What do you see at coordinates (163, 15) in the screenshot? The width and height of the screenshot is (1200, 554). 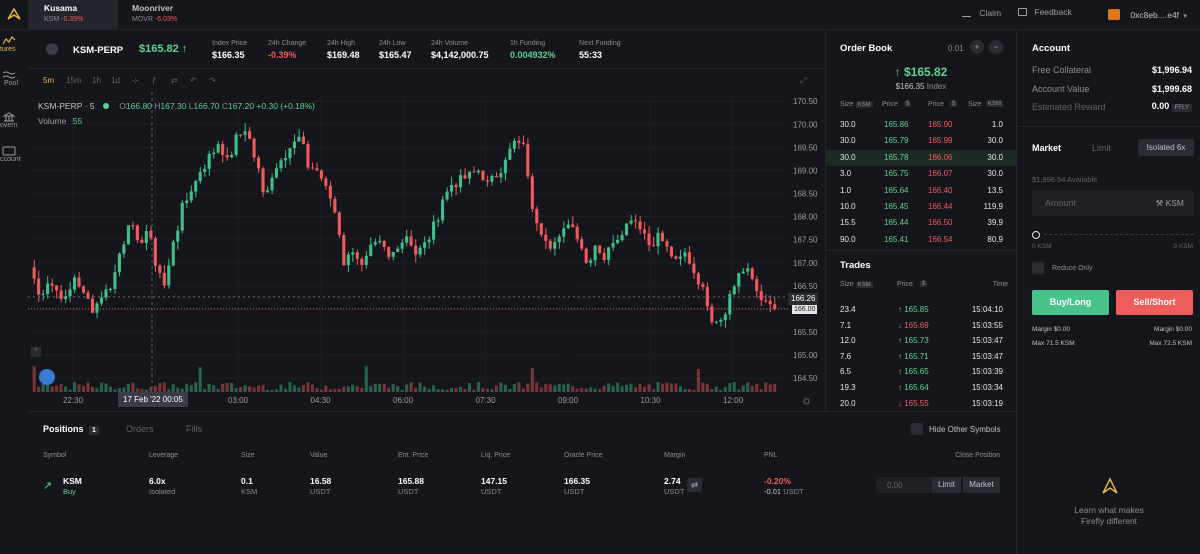 I see `market-tab-moonriver: Moonriver MOVR -6.03%` at bounding box center [163, 15].